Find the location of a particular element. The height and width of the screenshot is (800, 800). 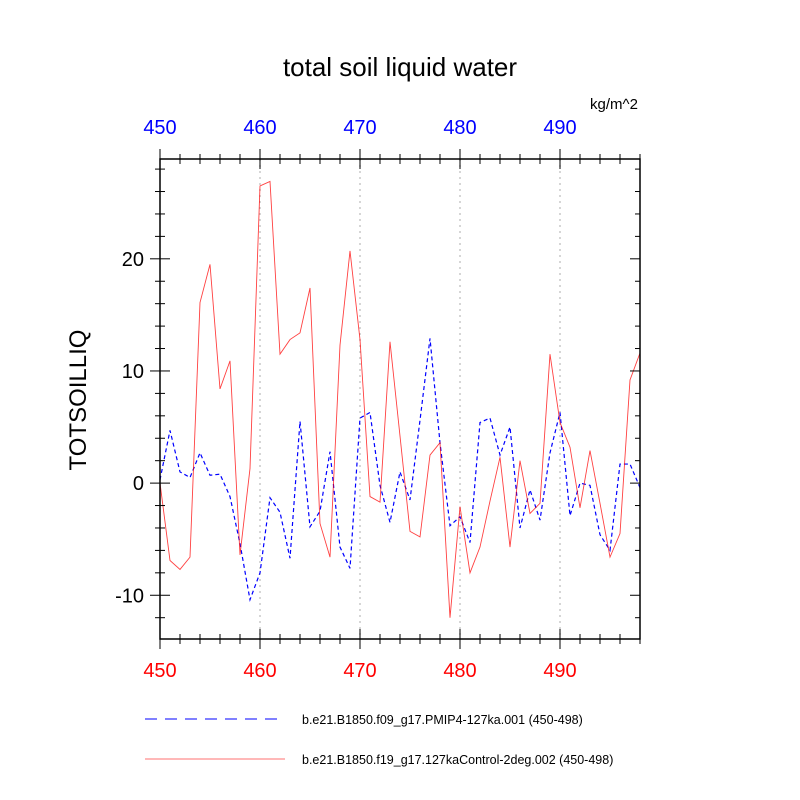

x-tick-label-bottom: 460 is located at coordinates (259, 671).